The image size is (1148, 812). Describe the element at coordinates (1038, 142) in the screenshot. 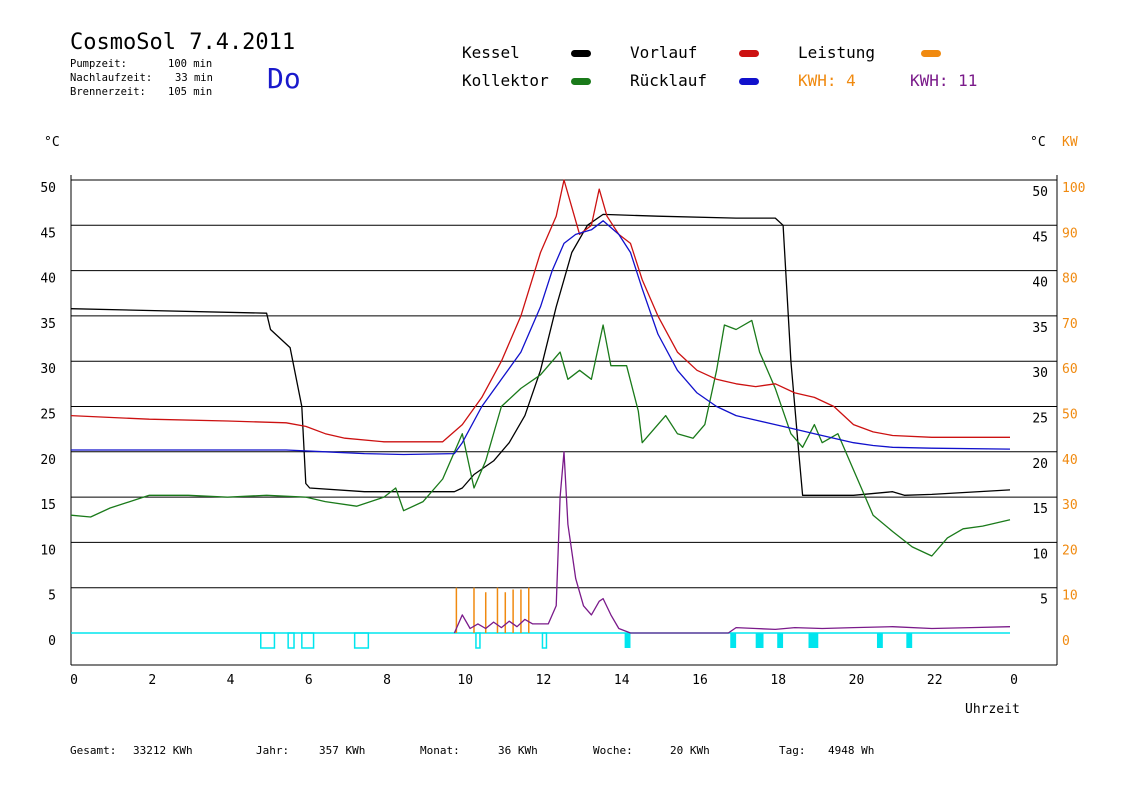

I see `right-axis-unit: °C` at that location.